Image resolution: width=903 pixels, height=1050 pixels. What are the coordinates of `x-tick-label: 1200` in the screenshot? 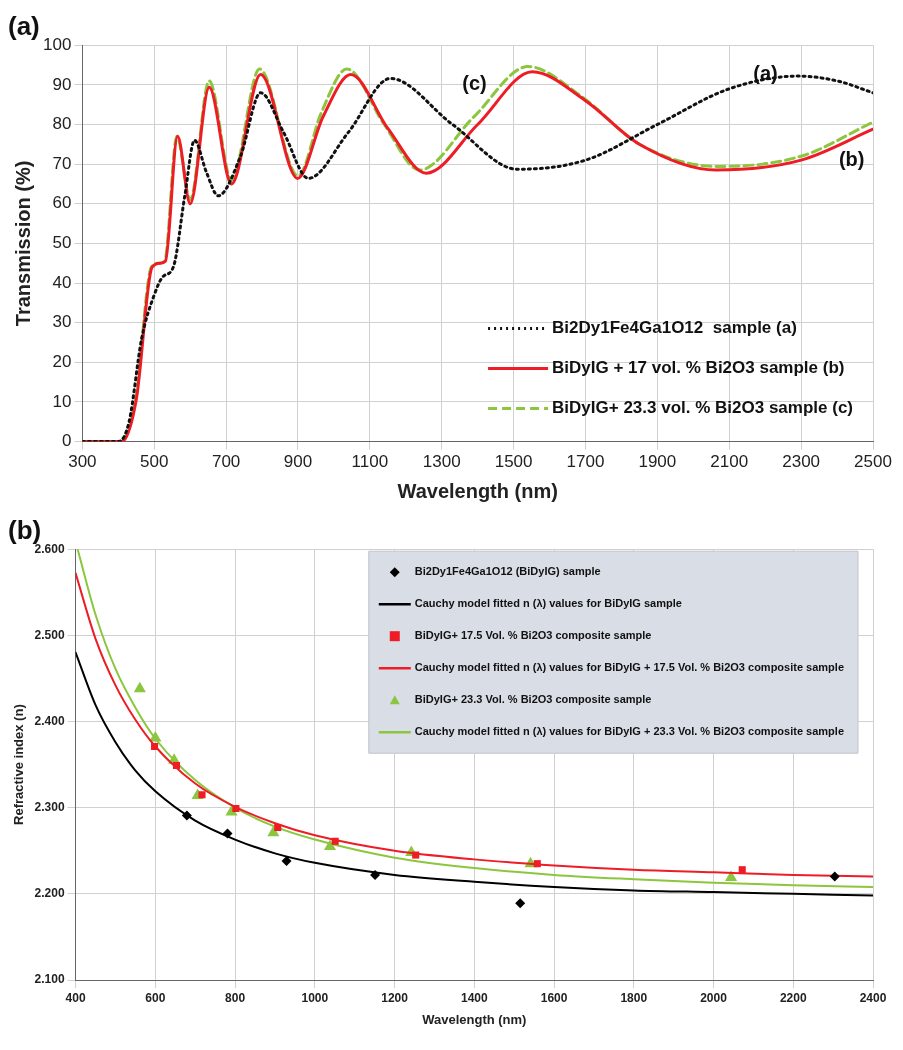 It's located at (395, 997).